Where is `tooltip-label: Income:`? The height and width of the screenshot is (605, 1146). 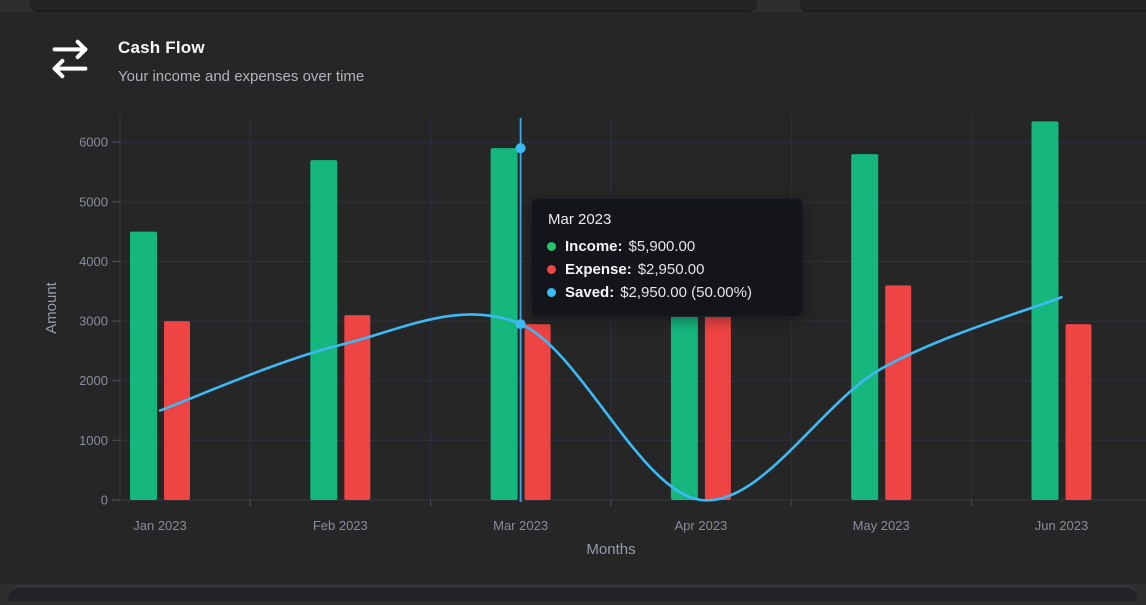
tooltip-label: Income: is located at coordinates (594, 246).